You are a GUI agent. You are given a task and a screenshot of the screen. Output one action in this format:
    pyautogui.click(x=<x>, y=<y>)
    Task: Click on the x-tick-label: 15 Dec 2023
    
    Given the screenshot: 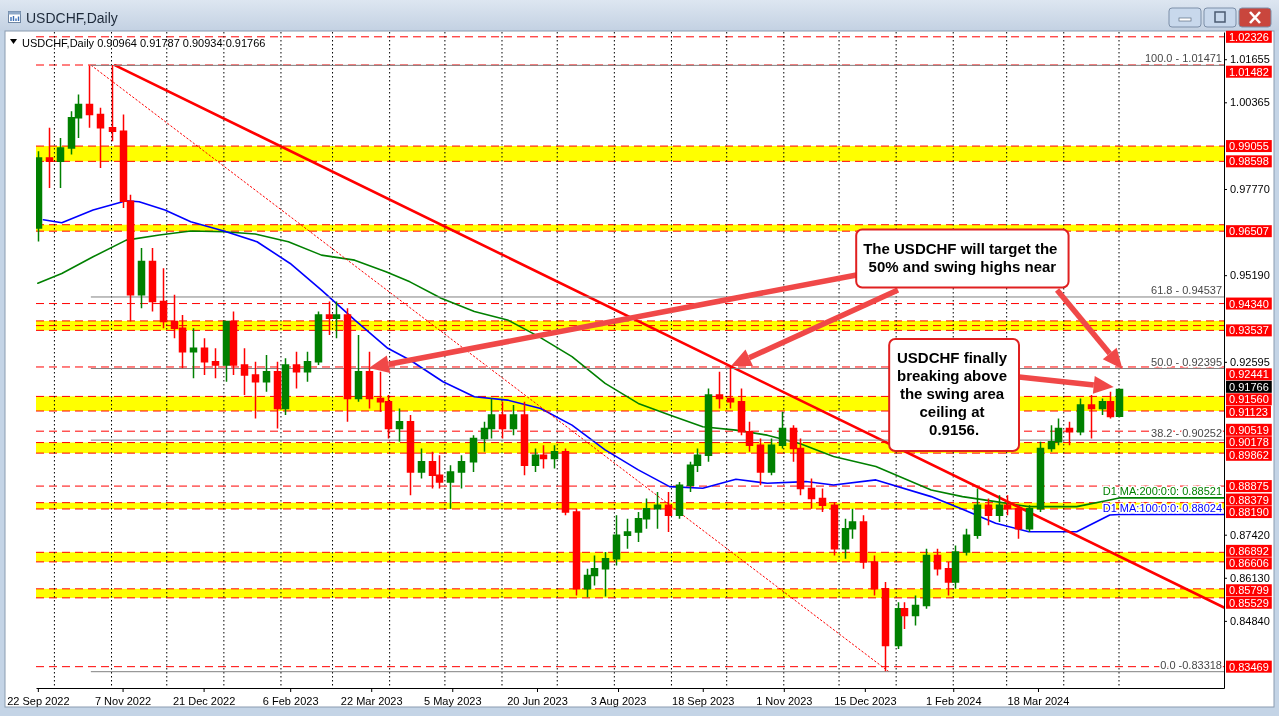 What is the action you would take?
    pyautogui.click(x=865, y=700)
    